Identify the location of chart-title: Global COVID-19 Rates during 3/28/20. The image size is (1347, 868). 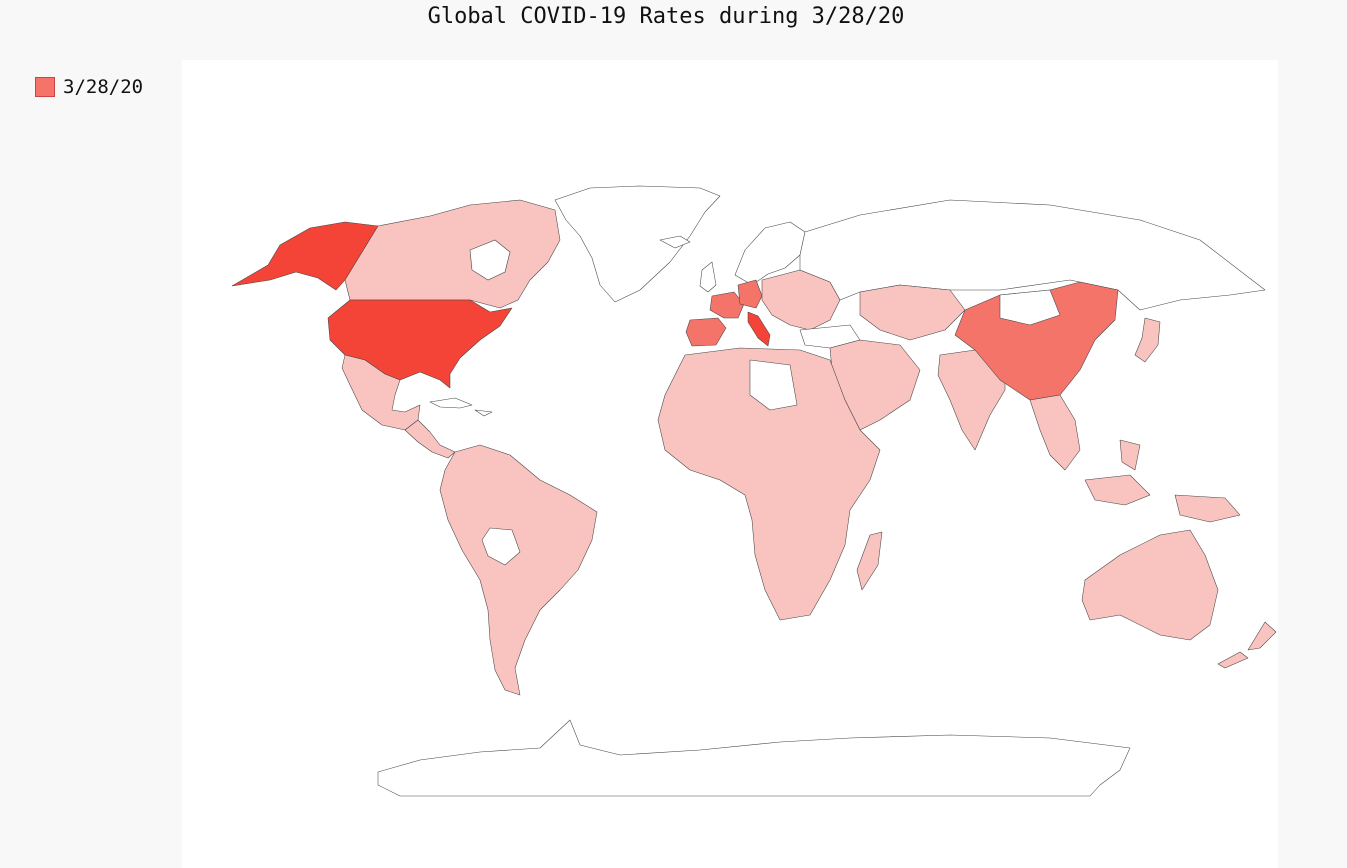
(666, 16).